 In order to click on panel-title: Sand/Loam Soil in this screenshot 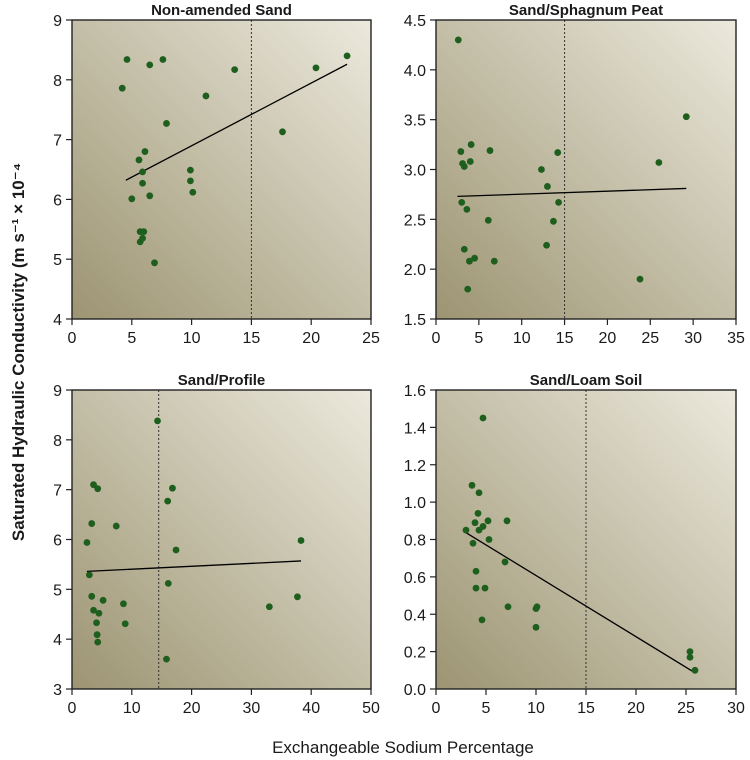, I will do `click(586, 380)`.